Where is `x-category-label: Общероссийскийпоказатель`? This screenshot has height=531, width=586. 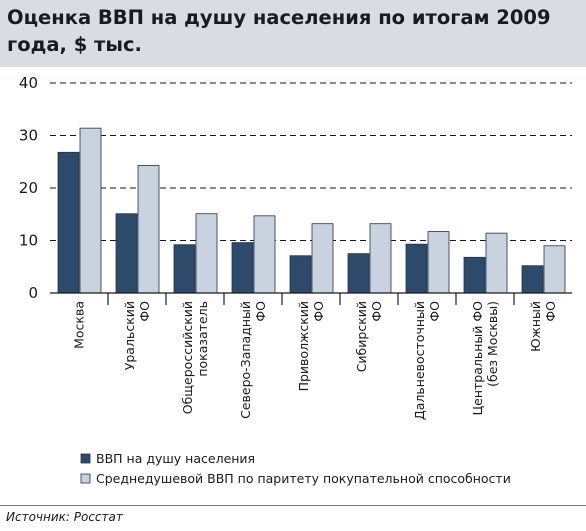 x-category-label: Общероссийскийпоказатель is located at coordinates (195, 357).